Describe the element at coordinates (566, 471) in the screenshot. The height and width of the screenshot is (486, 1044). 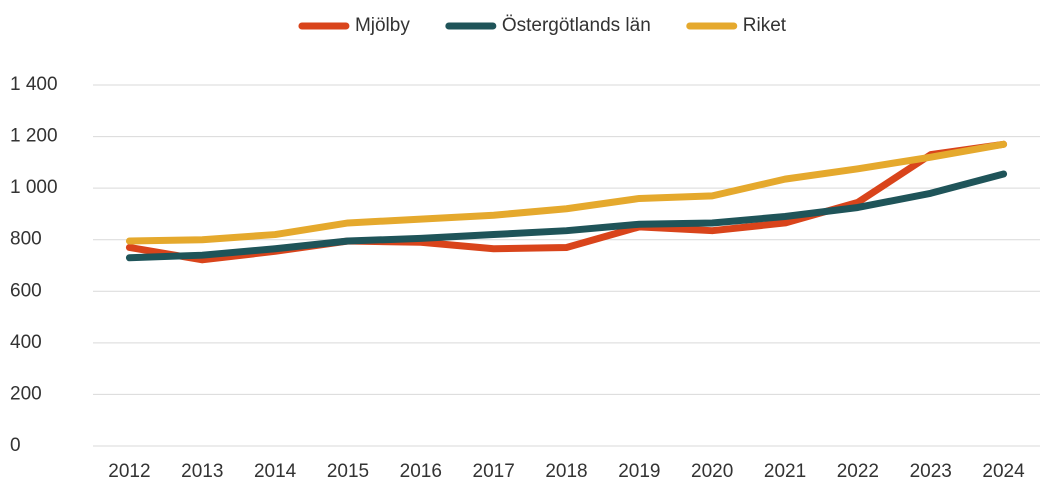
I see `x-tick-label: 2018` at that location.